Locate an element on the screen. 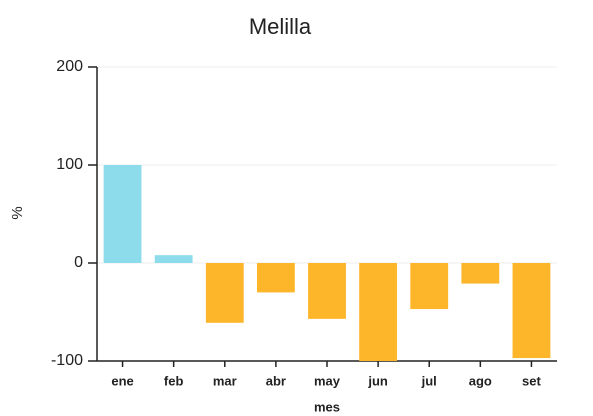 The width and height of the screenshot is (593, 416). y-axis-label: % is located at coordinates (17, 212).